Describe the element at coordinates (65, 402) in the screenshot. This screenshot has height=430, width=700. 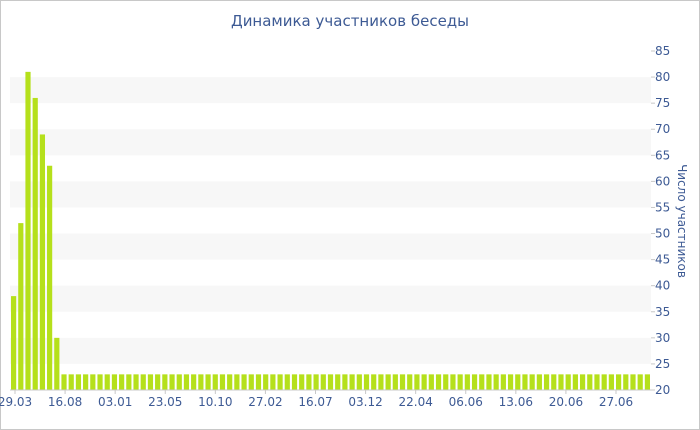
I see `x-tick-label: 16.08` at that location.